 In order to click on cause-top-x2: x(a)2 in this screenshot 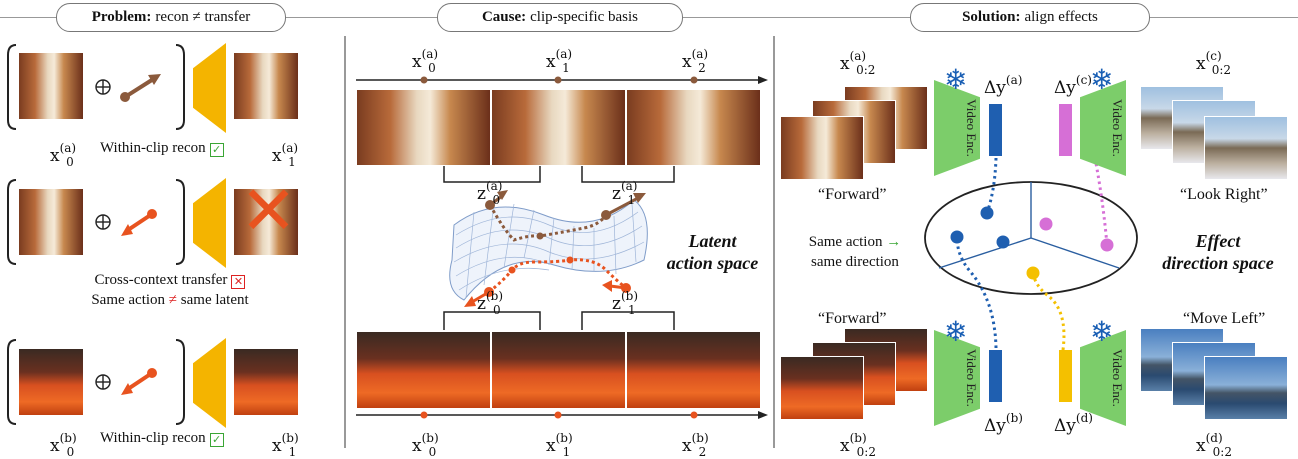, I will do `click(695, 61)`.